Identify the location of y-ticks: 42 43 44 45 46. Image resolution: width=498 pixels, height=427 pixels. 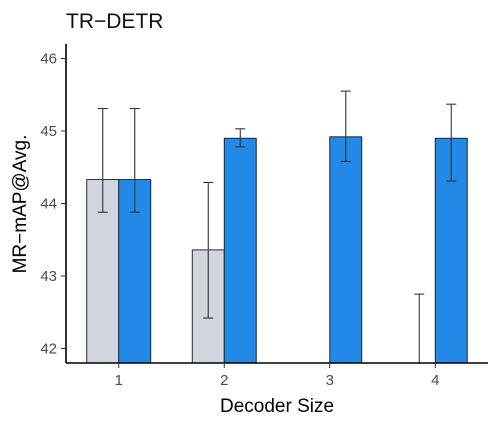
(53, 204).